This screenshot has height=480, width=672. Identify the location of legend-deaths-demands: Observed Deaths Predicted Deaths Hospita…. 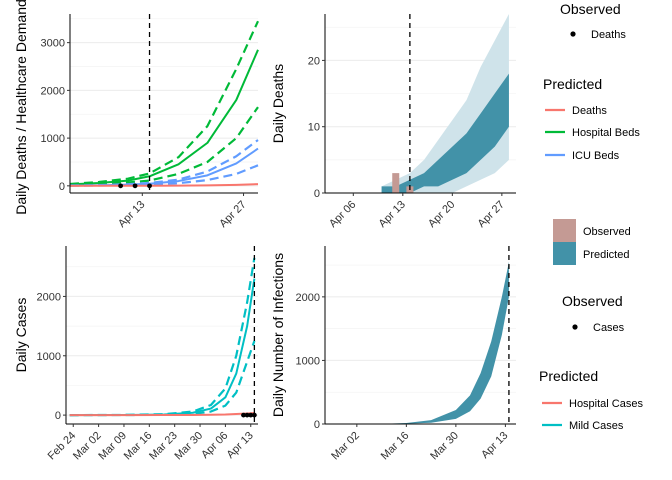
(591, 81).